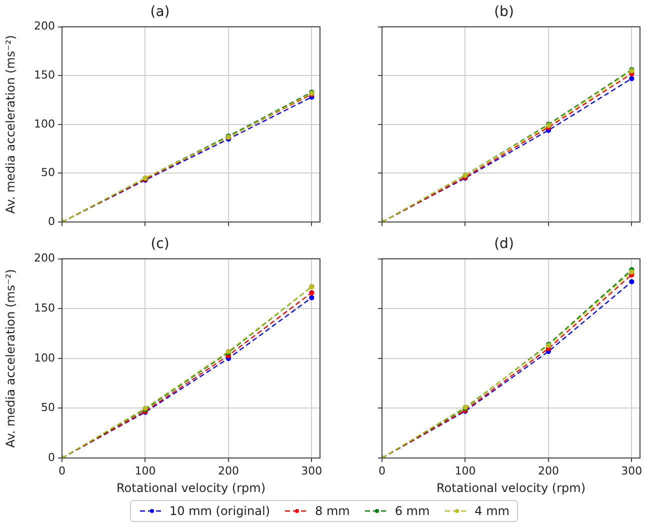  Describe the element at coordinates (220, 511) in the screenshot. I see `legend-label: 10 mm (original)` at that location.